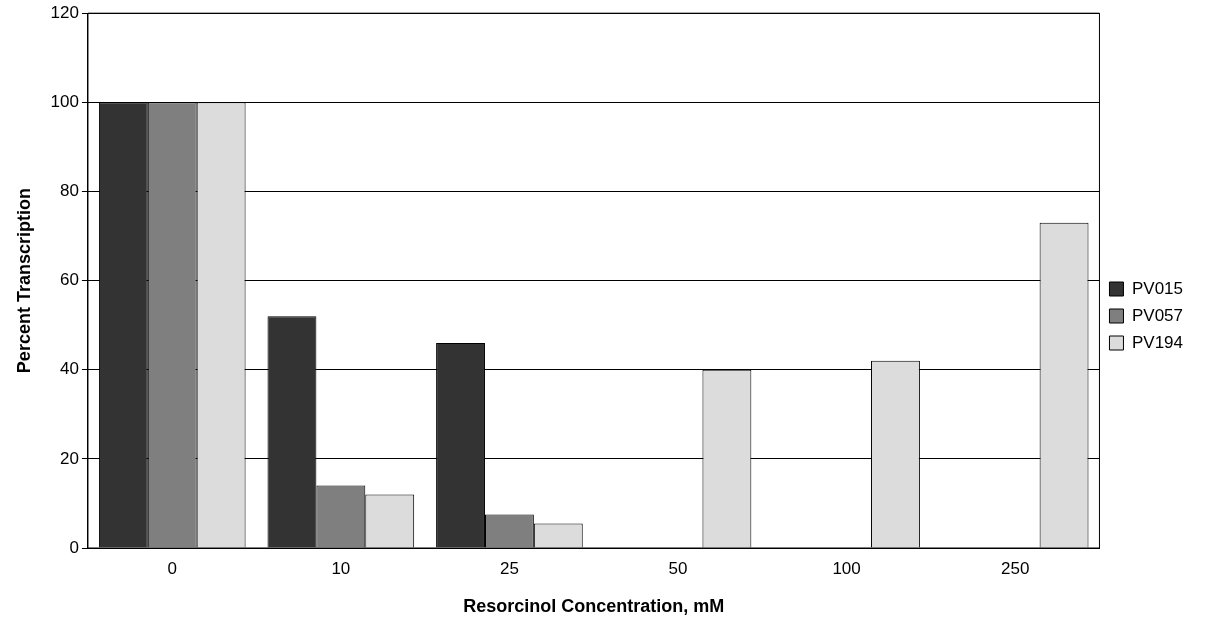 The height and width of the screenshot is (632, 1213). I want to click on y-tick-label: 0, so click(74, 547).